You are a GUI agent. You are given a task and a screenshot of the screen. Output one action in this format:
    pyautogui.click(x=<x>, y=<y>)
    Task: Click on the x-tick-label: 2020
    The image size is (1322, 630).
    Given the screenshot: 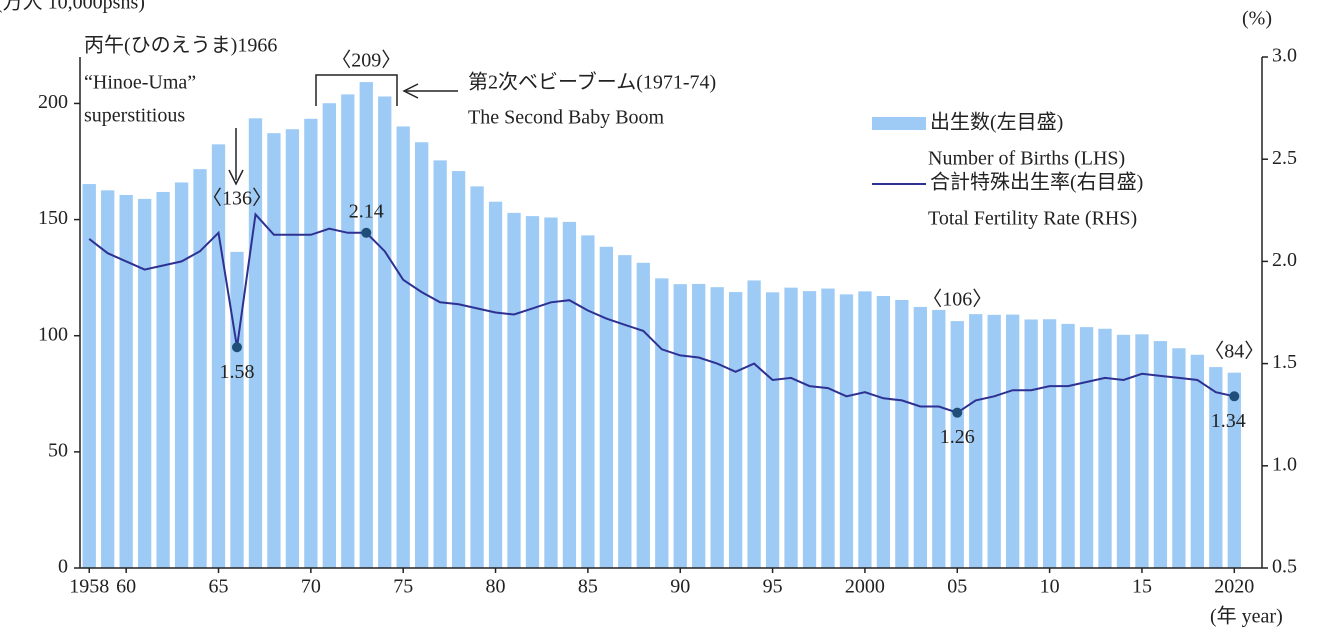 What is the action you would take?
    pyautogui.click(x=1234, y=587)
    